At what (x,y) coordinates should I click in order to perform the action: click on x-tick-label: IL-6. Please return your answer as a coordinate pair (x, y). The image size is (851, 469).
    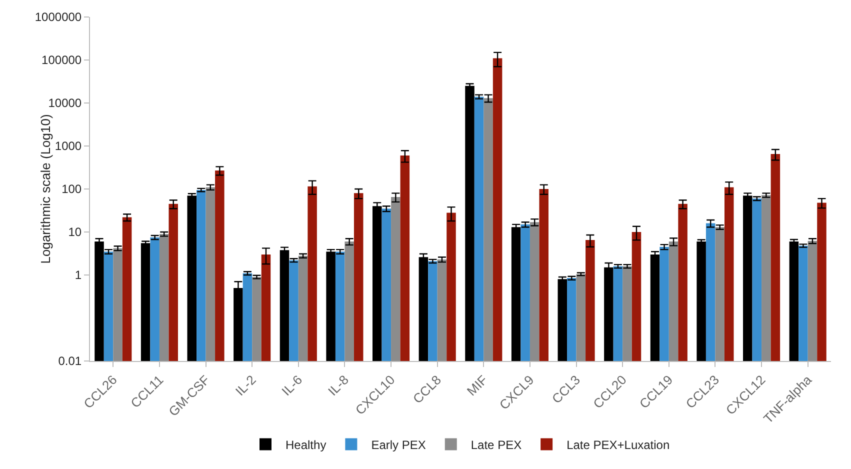
    Looking at the image, I should click on (292, 385).